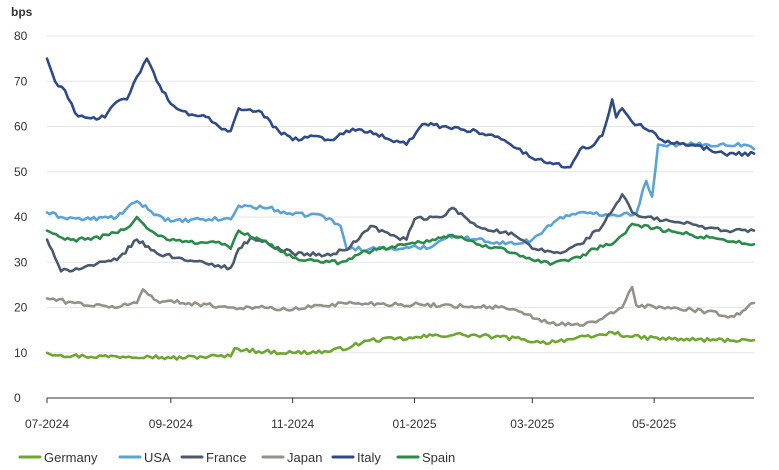 The image size is (779, 470). What do you see at coordinates (22, 12) in the screenshot?
I see `y-unit-label: bps` at bounding box center [22, 12].